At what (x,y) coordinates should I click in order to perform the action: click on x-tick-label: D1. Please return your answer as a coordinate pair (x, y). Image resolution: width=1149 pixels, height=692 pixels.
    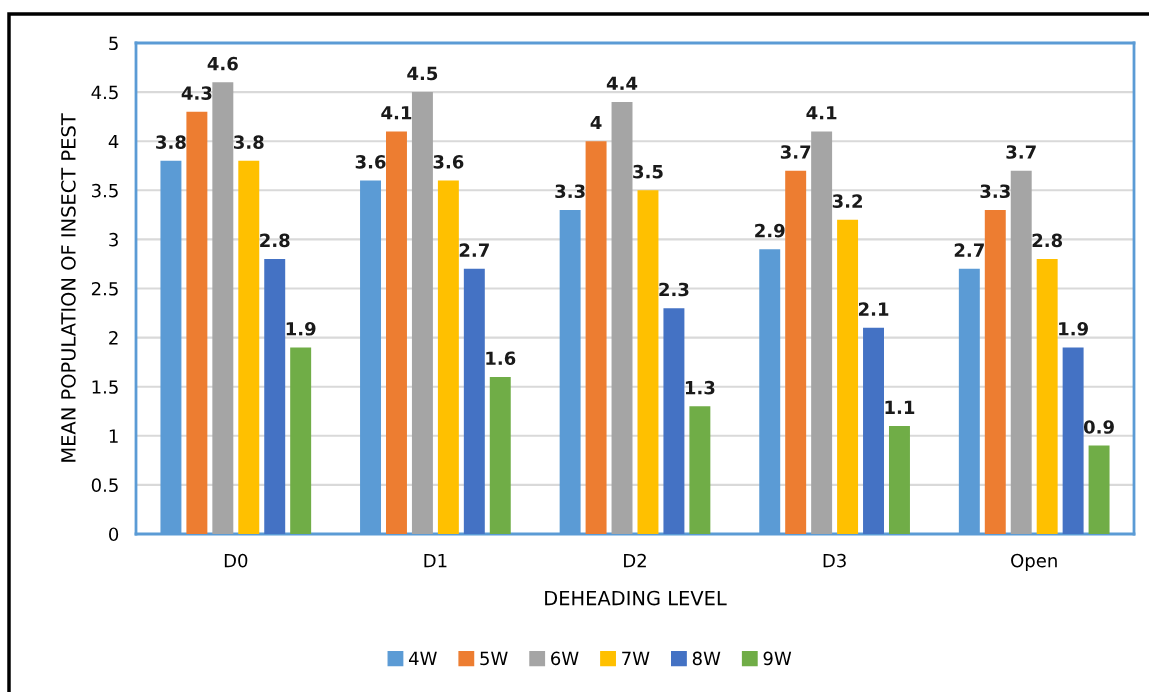
    Looking at the image, I should click on (435, 561).